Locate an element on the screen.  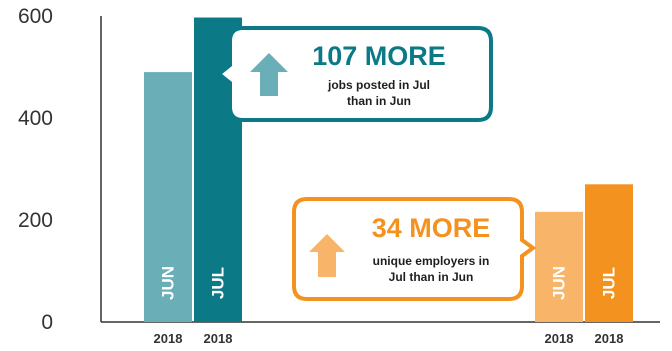
jobs-callout: 107 MORE jobs posted in Jul than in Jun is located at coordinates (354, 74).